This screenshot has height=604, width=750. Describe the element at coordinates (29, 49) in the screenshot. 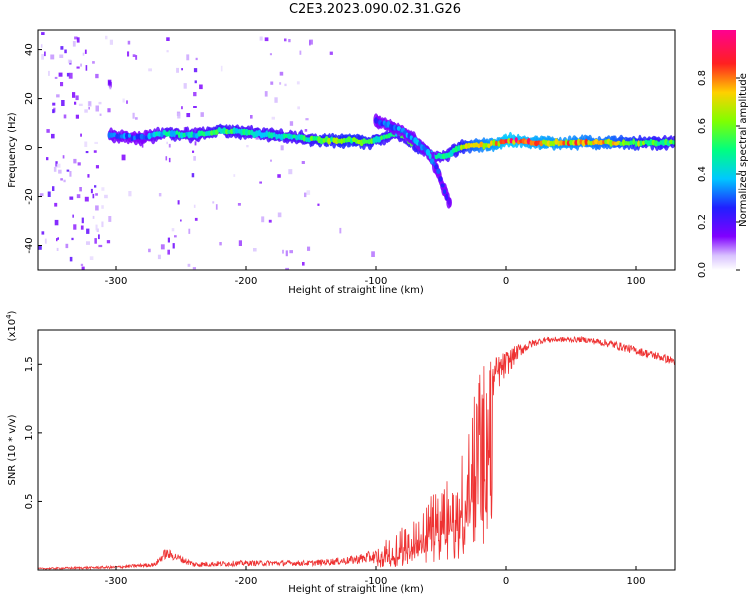

I see `spectrogram-y-tick-label: 40` at that location.